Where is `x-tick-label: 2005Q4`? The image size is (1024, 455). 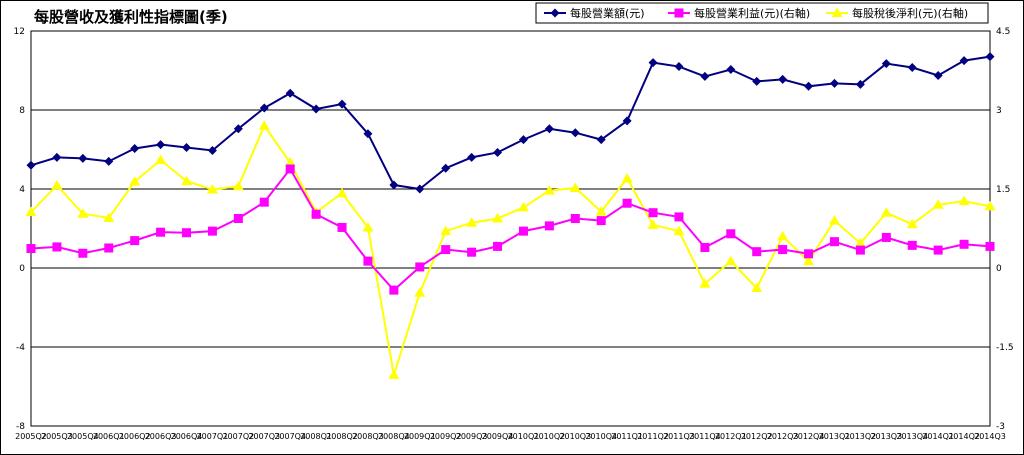 x-tick-label: 2005Q4 is located at coordinates (83, 436).